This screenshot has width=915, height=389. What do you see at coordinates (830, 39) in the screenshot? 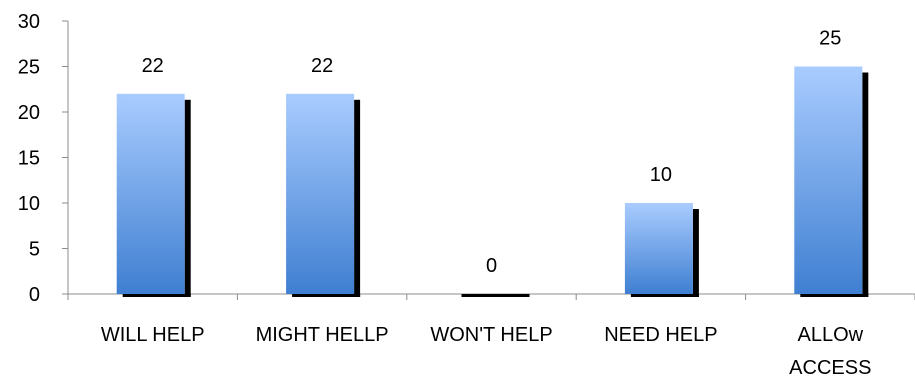
I see `data-label: 25` at bounding box center [830, 39].